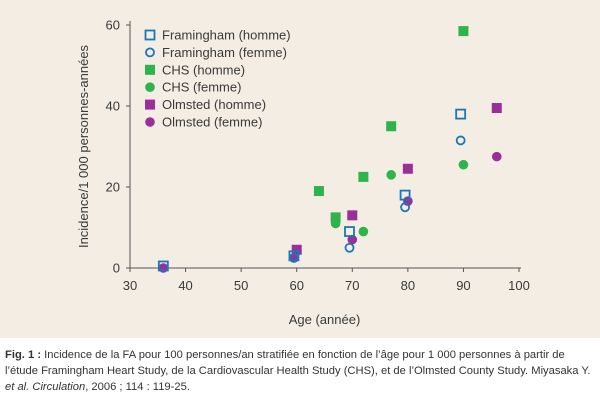 The image size is (600, 418). Describe the element at coordinates (224, 52) in the screenshot. I see `legend-label: Framingham (femme)` at that location.